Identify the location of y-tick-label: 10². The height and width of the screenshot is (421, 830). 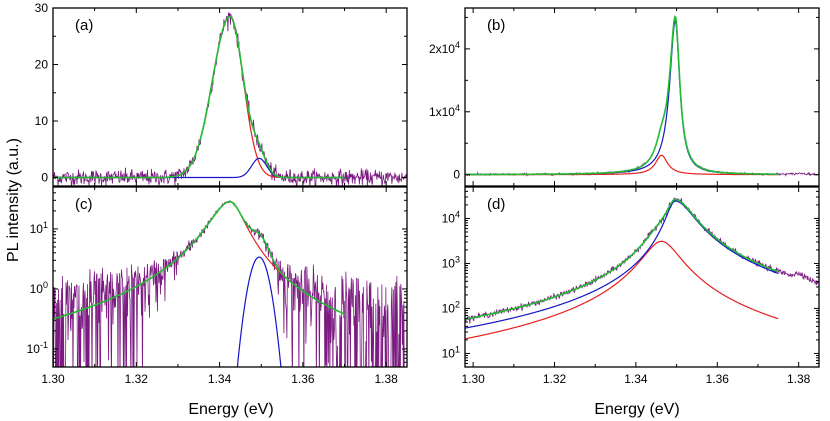
(451, 307).